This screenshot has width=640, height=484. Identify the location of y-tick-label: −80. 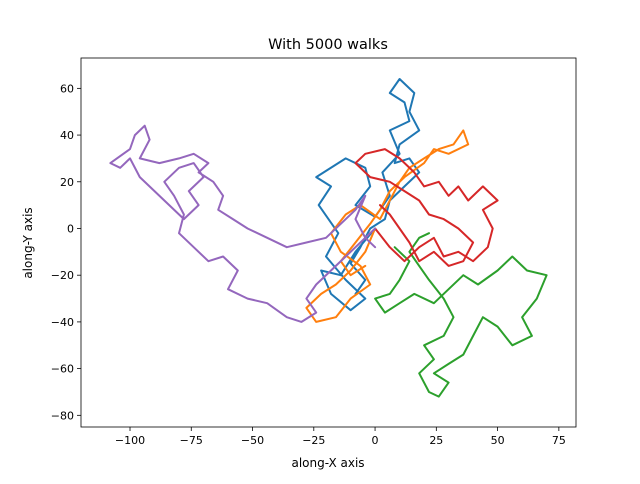
(62, 415).